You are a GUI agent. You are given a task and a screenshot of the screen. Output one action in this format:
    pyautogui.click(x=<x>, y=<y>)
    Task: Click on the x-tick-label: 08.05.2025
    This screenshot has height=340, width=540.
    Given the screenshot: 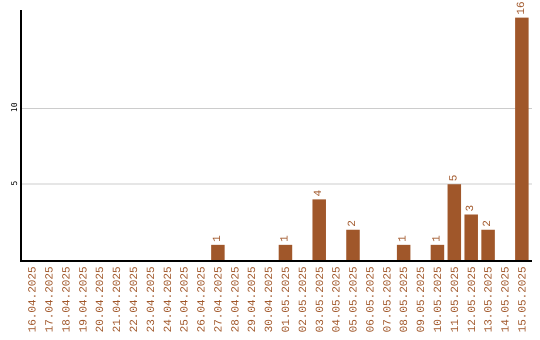 What is the action you would take?
    pyautogui.click(x=405, y=299)
    